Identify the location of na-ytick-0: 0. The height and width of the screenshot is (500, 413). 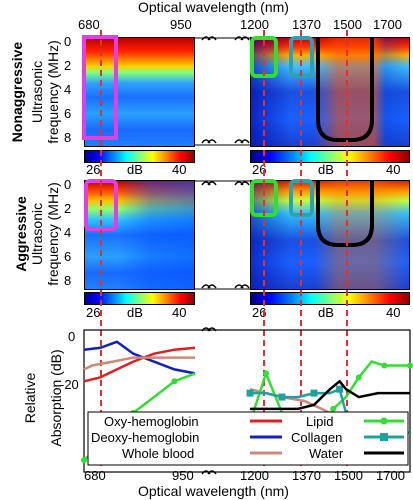
(68, 41).